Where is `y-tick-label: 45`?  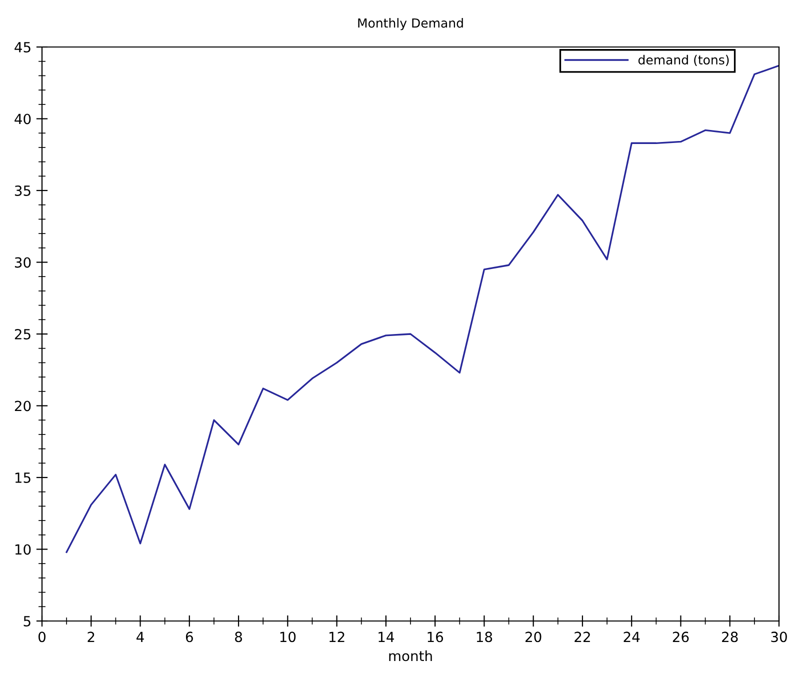
y-tick-label: 45 is located at coordinates (22, 47).